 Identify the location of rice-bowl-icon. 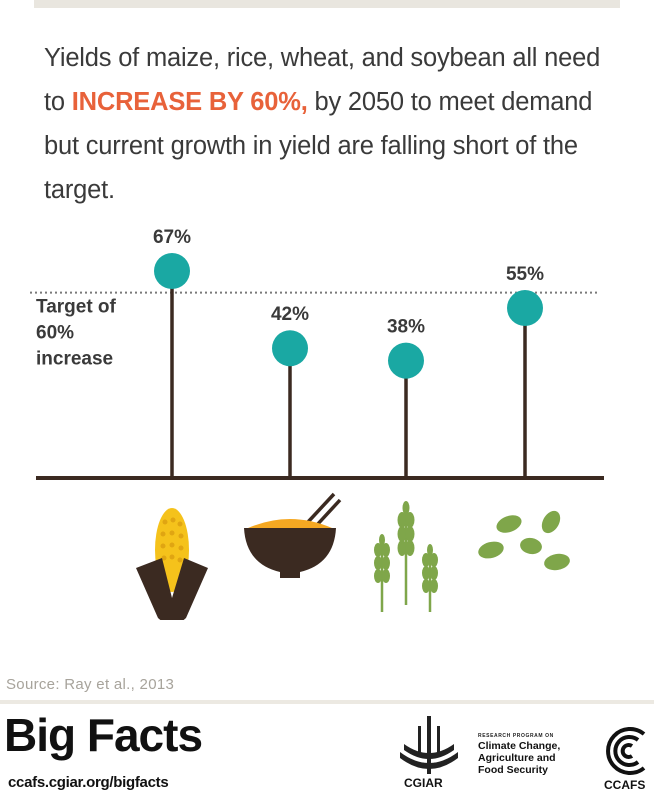
(293, 535).